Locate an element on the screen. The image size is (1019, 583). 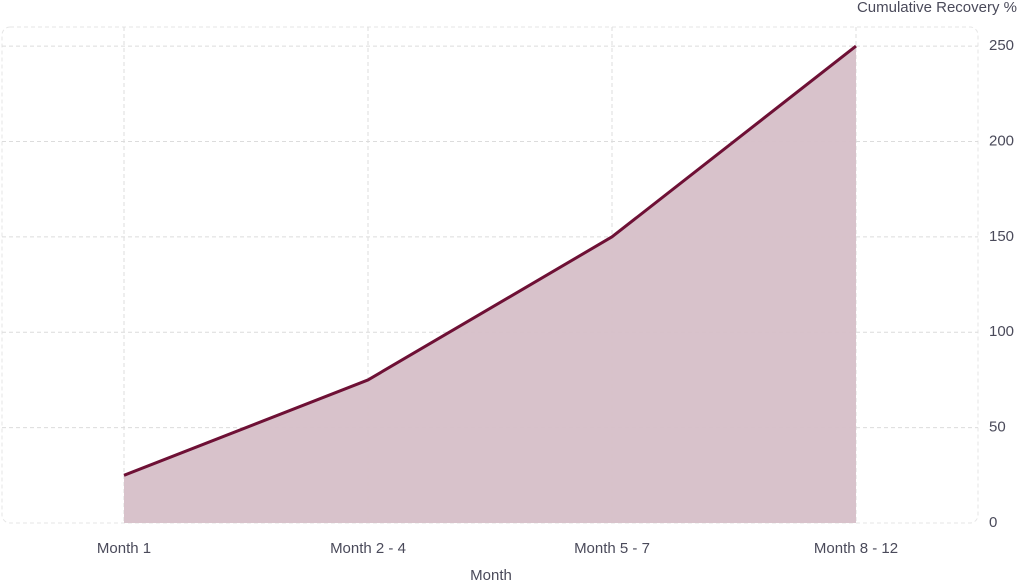
x-tick-label: Month 8 - 12 is located at coordinates (856, 548).